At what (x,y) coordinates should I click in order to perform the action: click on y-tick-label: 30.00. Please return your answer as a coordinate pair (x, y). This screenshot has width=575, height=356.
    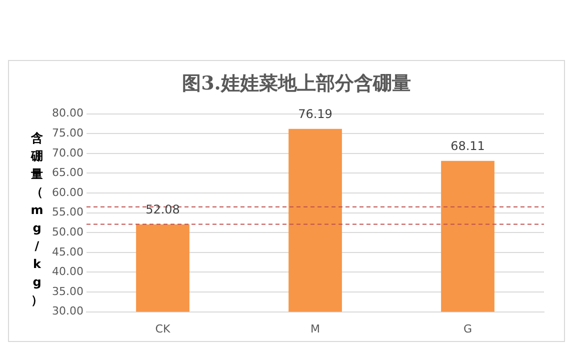
    Looking at the image, I should click on (68, 311).